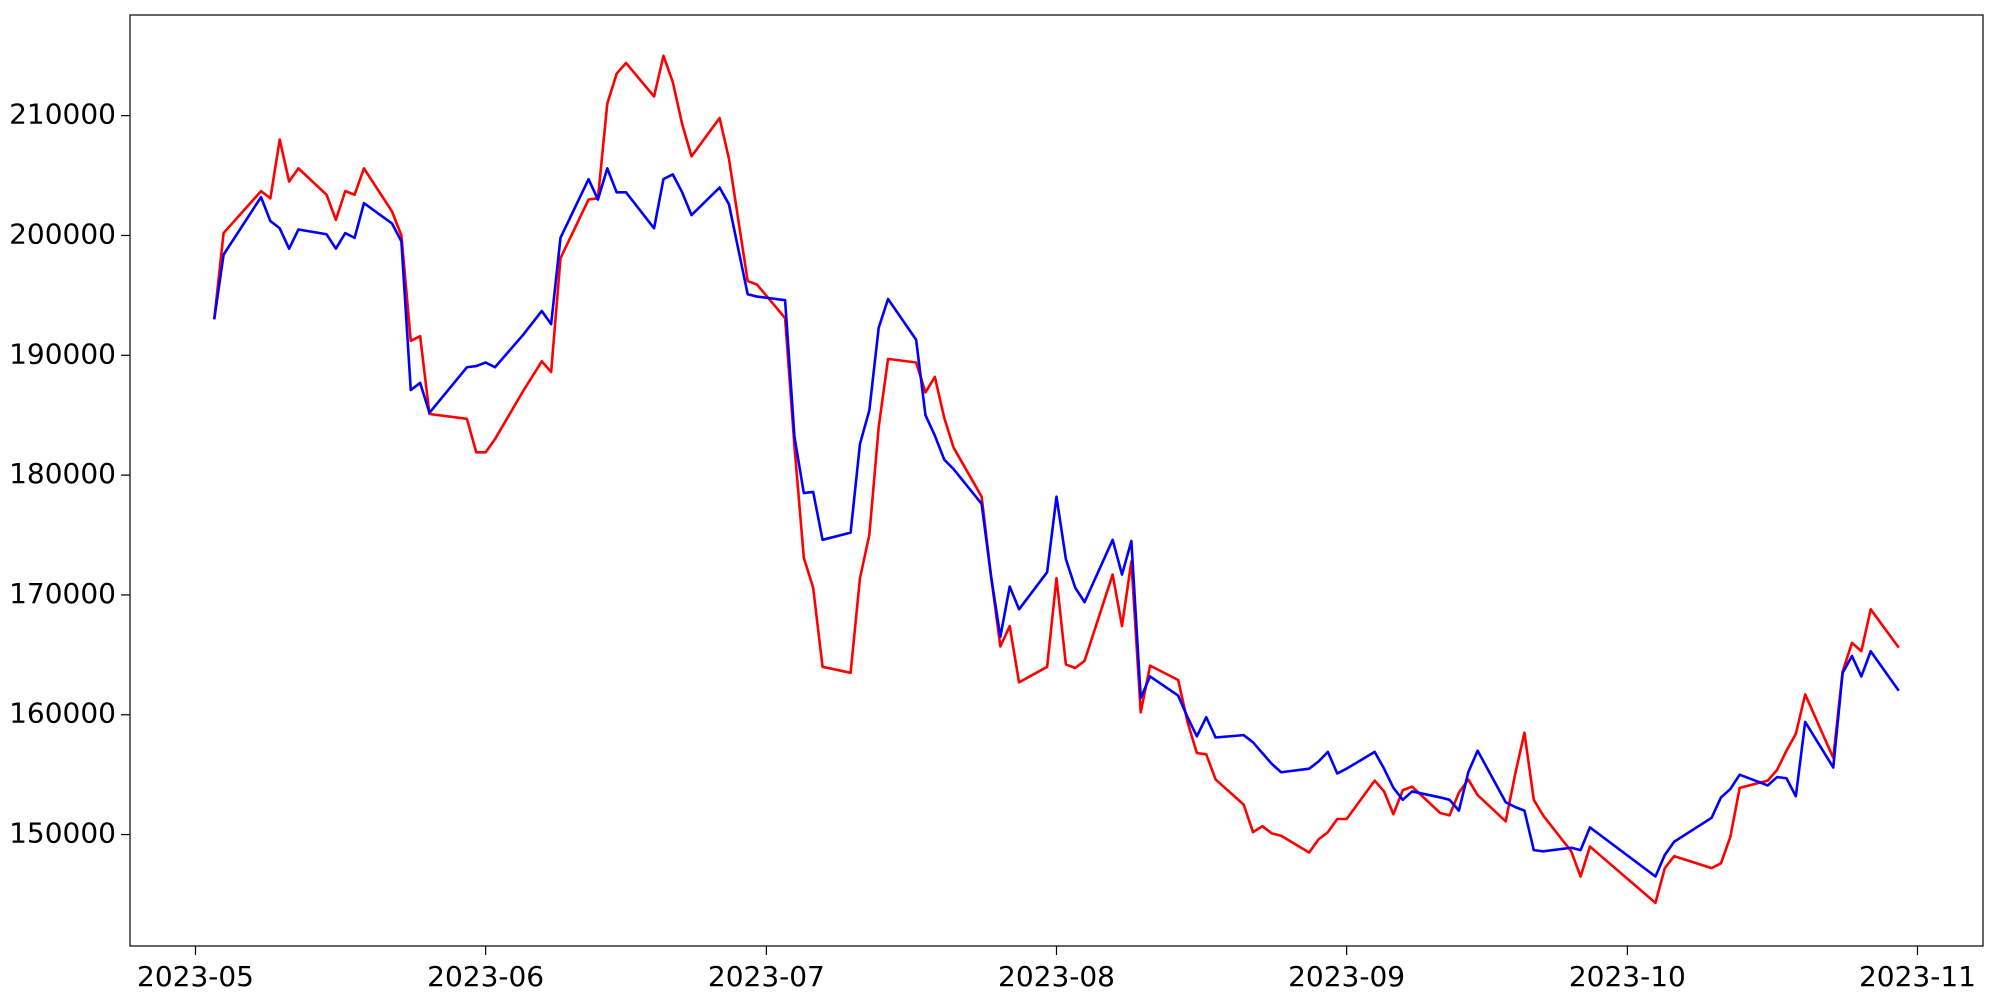 This screenshot has height=1000, width=2000. I want to click on y-tick-label: 200000, so click(62, 233).